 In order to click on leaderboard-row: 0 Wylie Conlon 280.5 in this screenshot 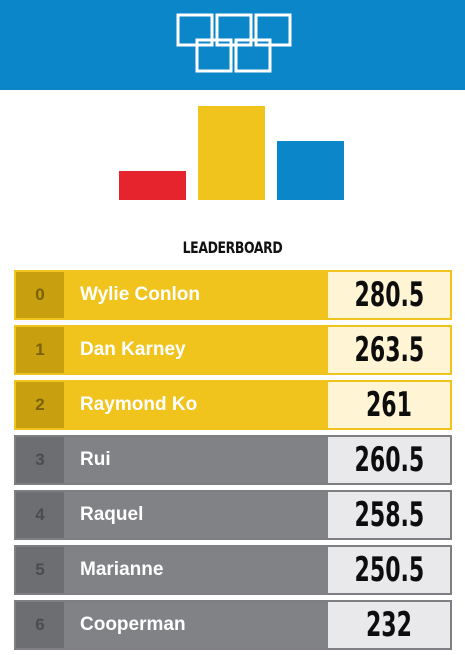, I will do `click(233, 295)`.